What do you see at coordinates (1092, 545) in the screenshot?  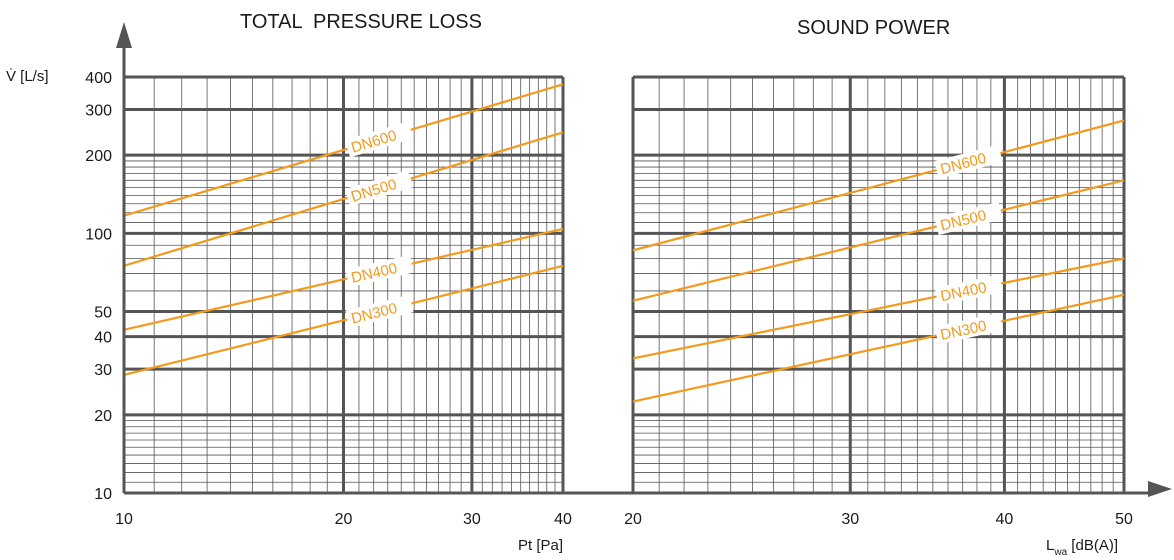 I see `x-axis-label-sound-rest: [dB(A)]` at bounding box center [1092, 545].